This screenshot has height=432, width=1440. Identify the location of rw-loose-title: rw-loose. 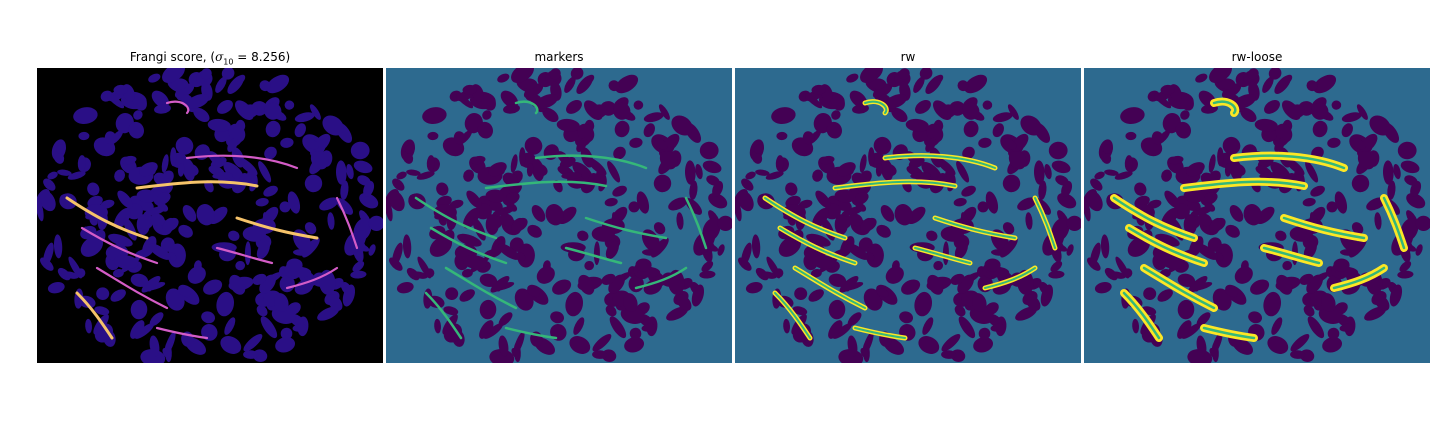
(1257, 57).